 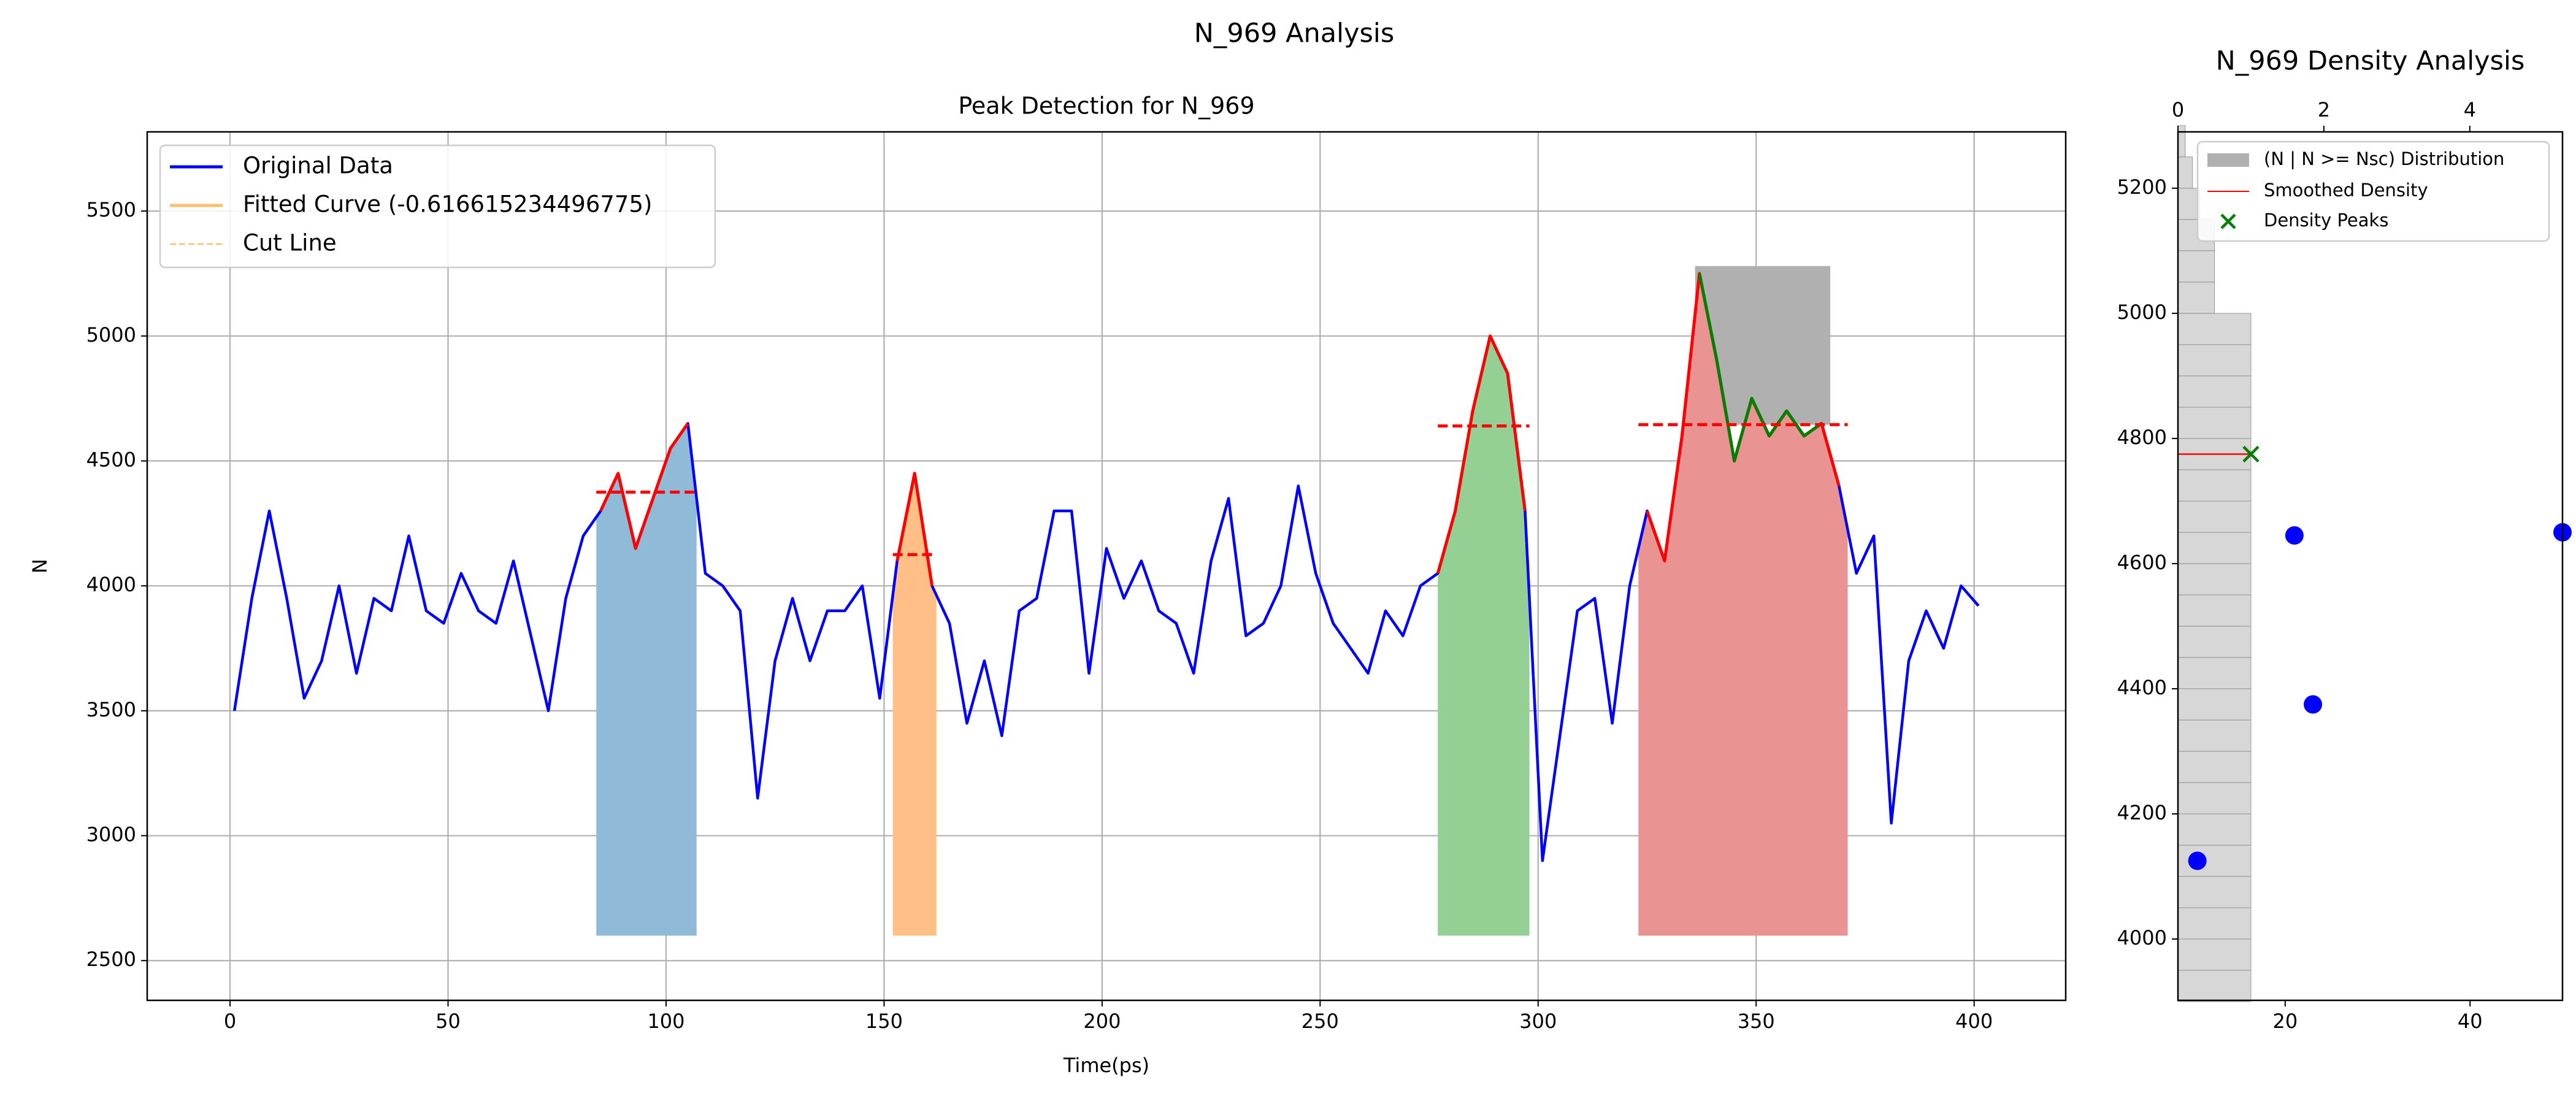 What do you see at coordinates (2470, 1021) in the screenshot?
I see `x-tick-label: 40` at bounding box center [2470, 1021].